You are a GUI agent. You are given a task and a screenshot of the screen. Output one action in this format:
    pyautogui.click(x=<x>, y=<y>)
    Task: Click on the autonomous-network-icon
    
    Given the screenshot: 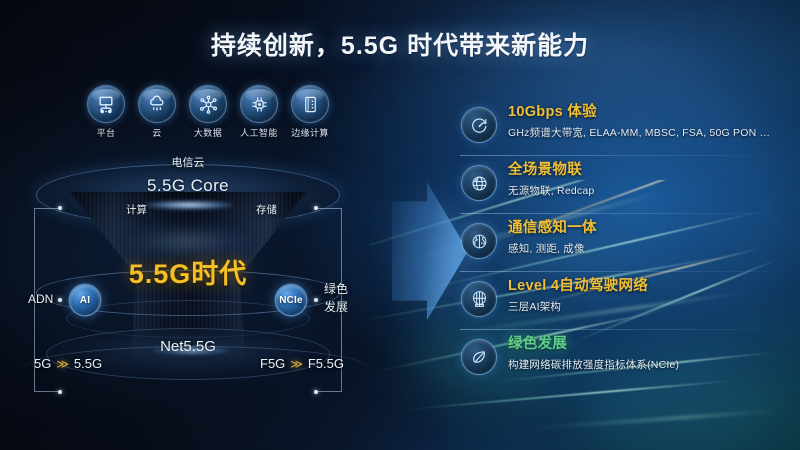 What is the action you would take?
    pyautogui.click(x=479, y=299)
    